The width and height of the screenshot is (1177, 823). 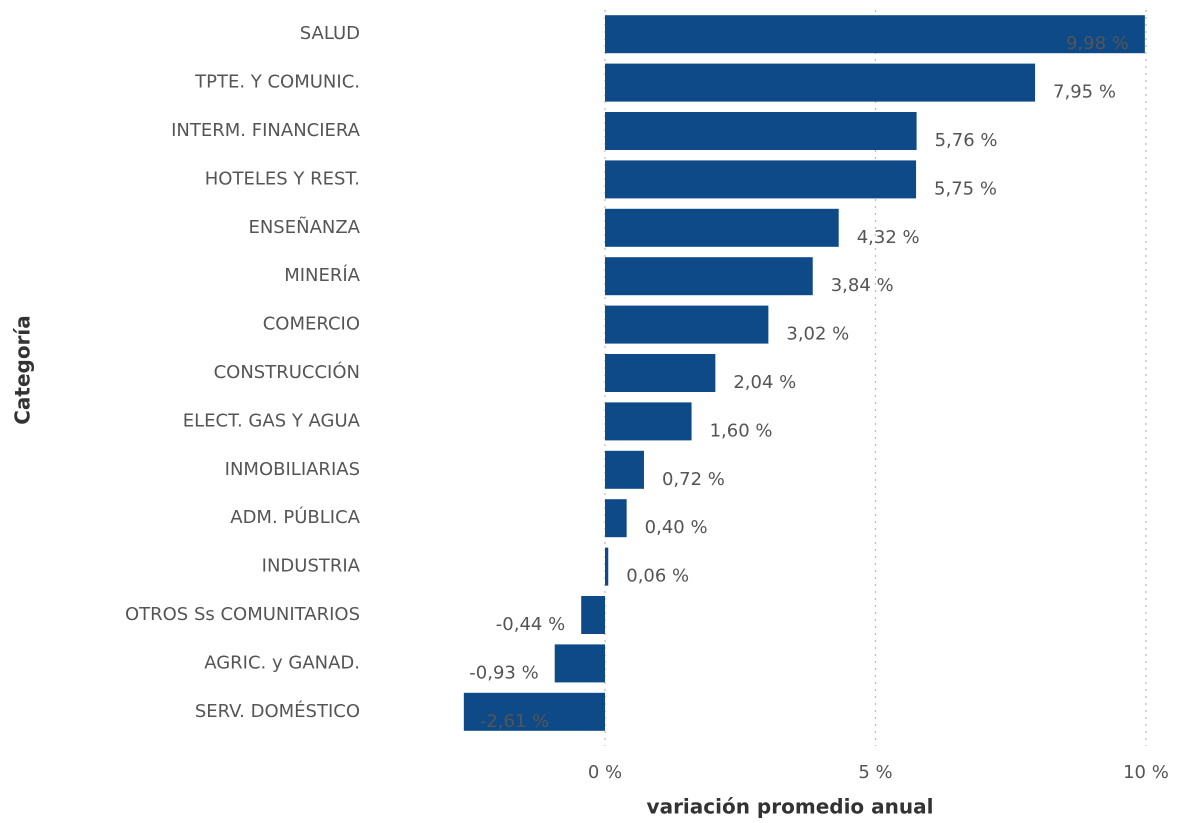 I want to click on data-label: 0,06 %, so click(x=657, y=576).